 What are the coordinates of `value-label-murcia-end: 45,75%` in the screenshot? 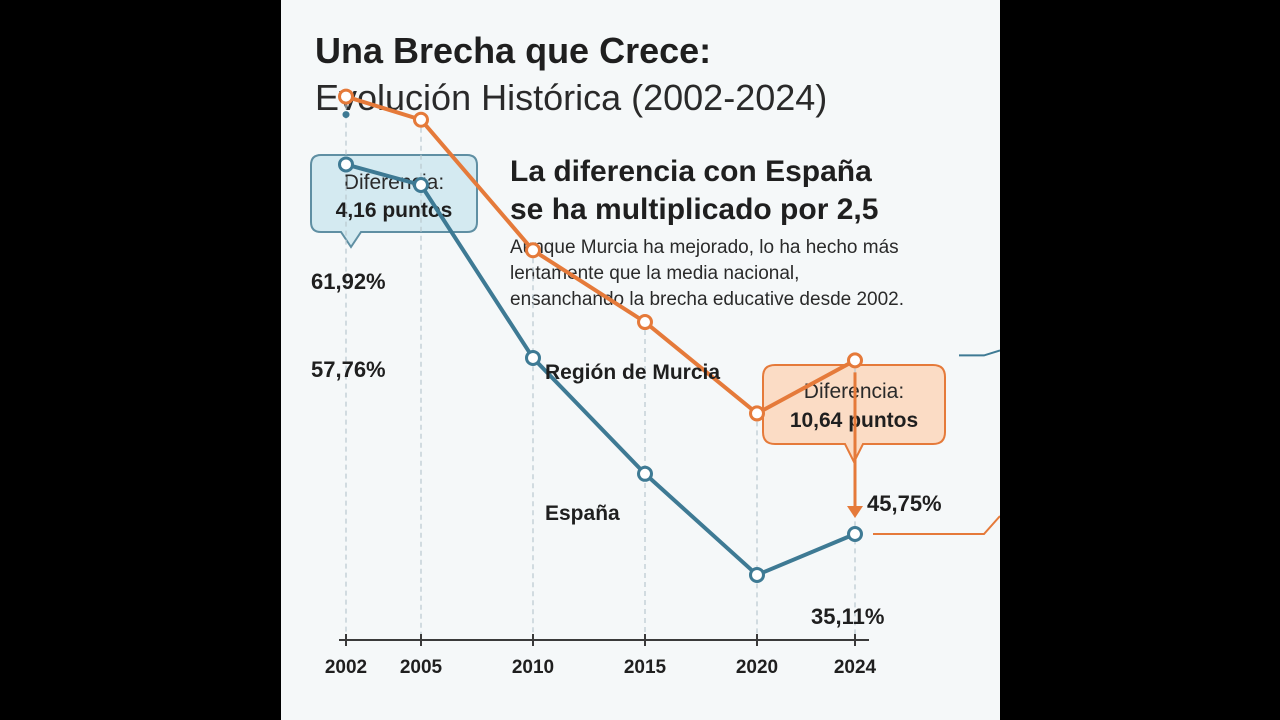 It's located at (904, 503).